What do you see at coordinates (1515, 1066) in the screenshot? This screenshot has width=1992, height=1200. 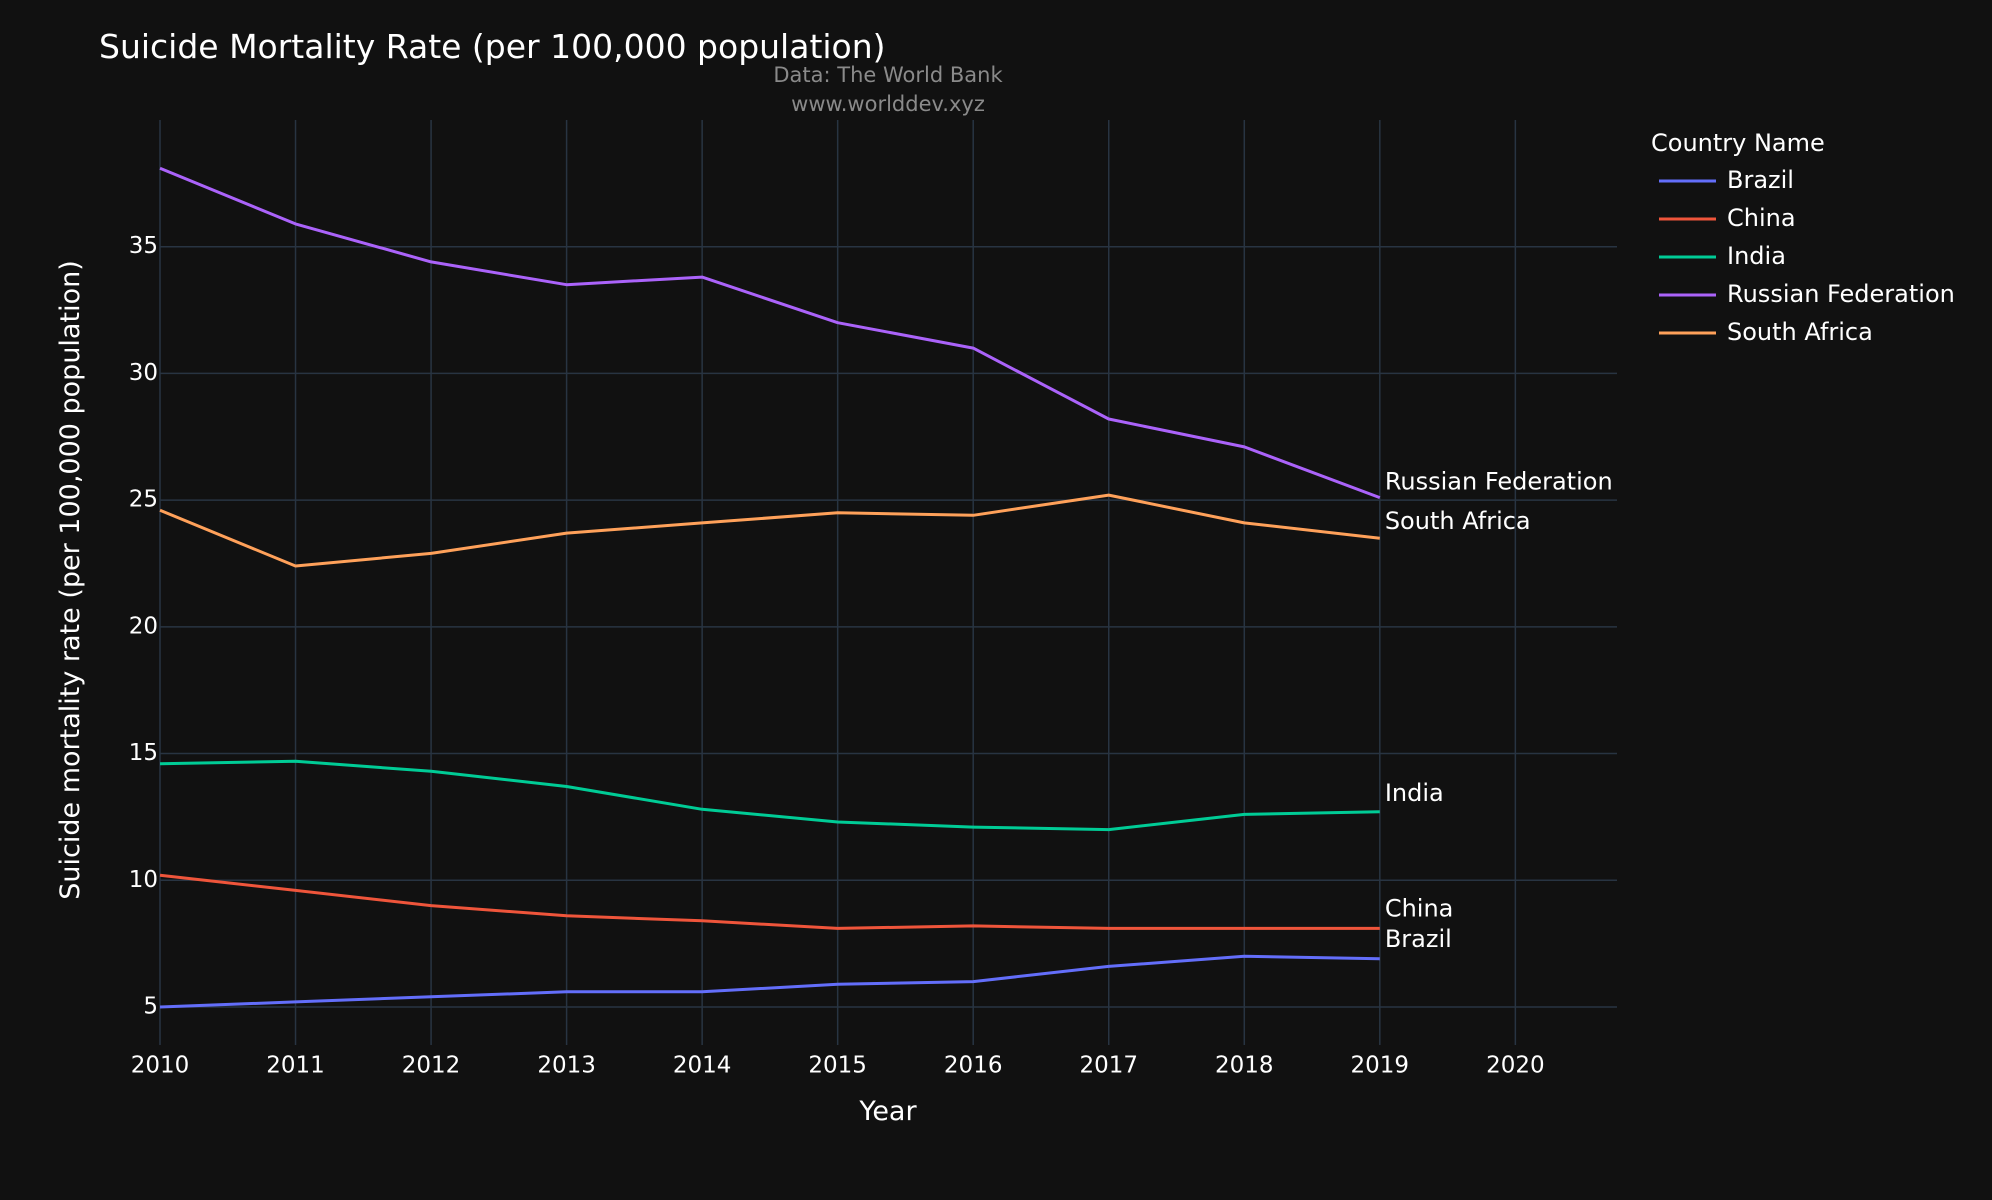 I see `x-tick-label: 2020` at bounding box center [1515, 1066].